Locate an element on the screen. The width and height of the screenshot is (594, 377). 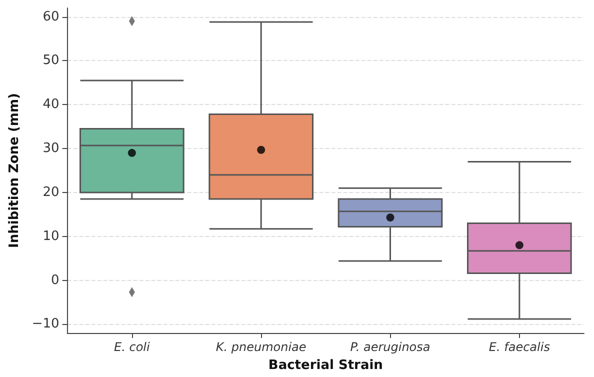
y-tick-label: 40 is located at coordinates (51, 104).